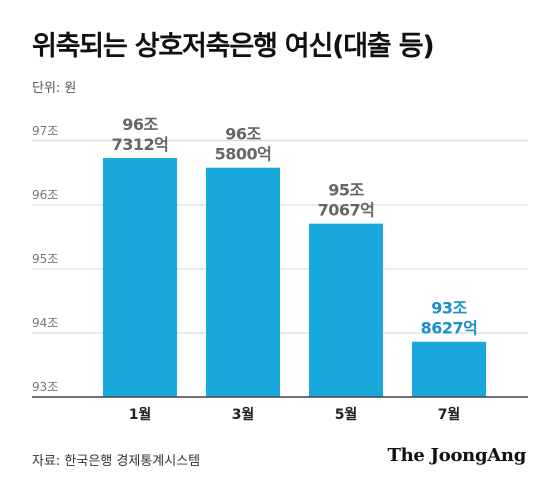 The image size is (560, 490). What do you see at coordinates (233, 46) in the screenshot?
I see `chart-title: 위축되는 상호저축은행 여신(대출 등)` at bounding box center [233, 46].